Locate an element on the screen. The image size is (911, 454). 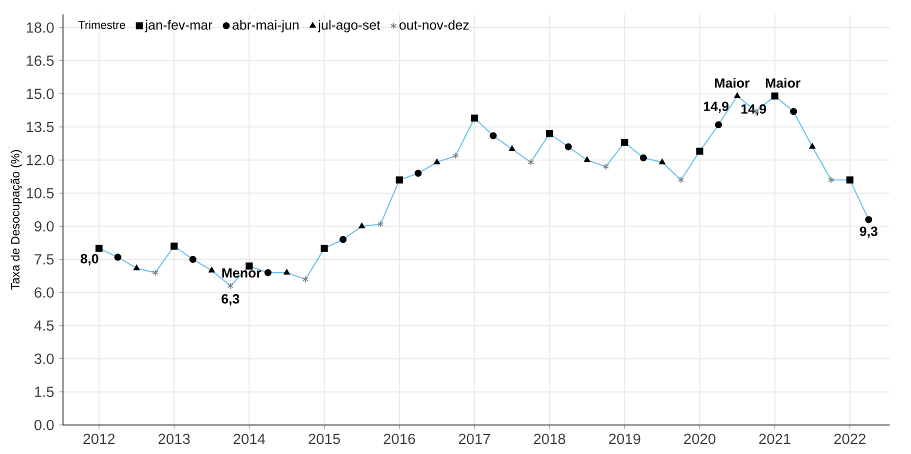
y-tick-label: 1.5 is located at coordinates (44, 392).